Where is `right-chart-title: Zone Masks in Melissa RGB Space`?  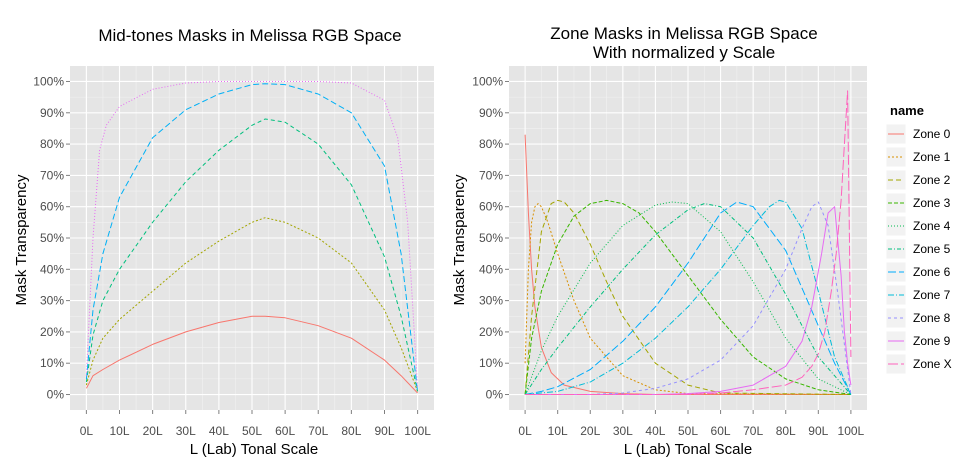
right-chart-title: Zone Masks in Melissa RGB Space is located at coordinates (683, 33).